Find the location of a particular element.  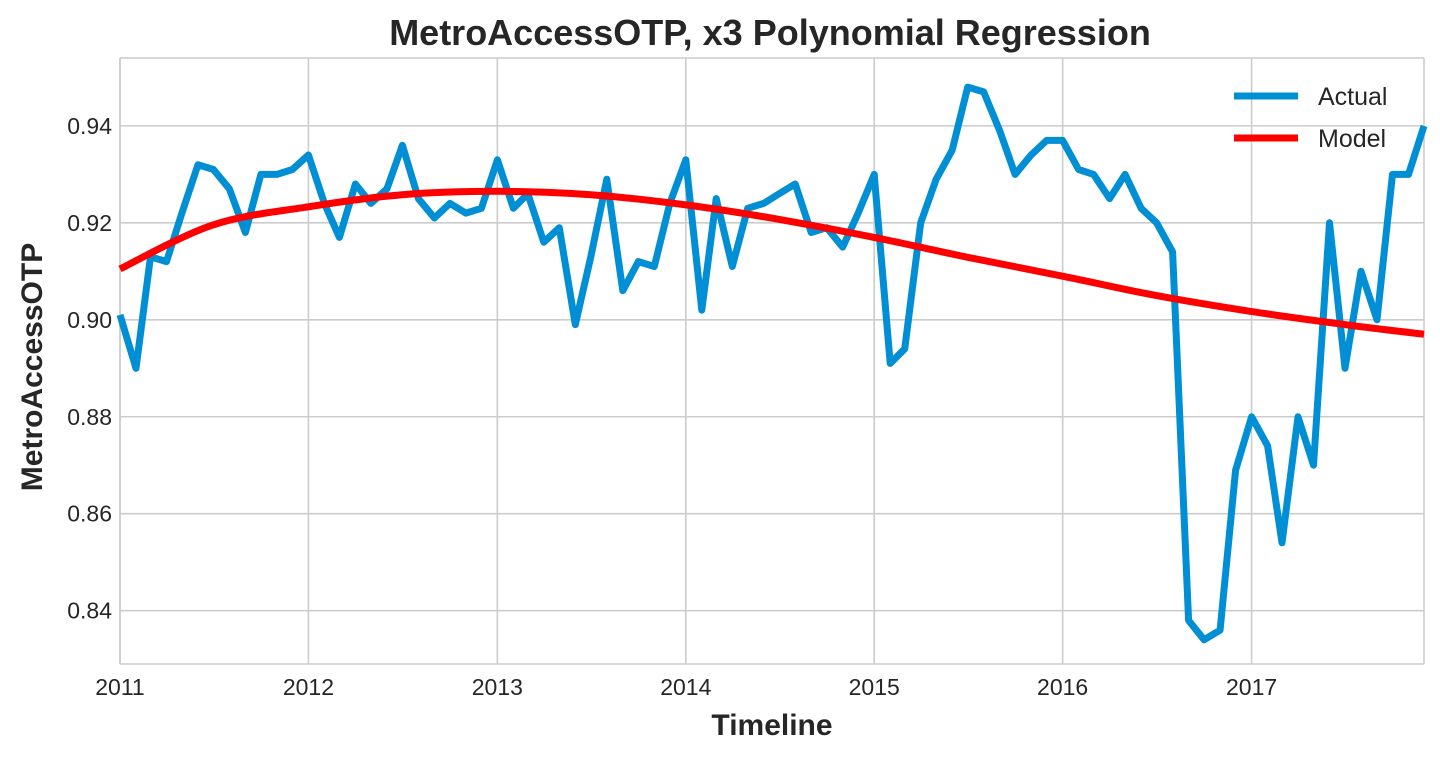

x-tick-label: 2016 is located at coordinates (1062, 687).